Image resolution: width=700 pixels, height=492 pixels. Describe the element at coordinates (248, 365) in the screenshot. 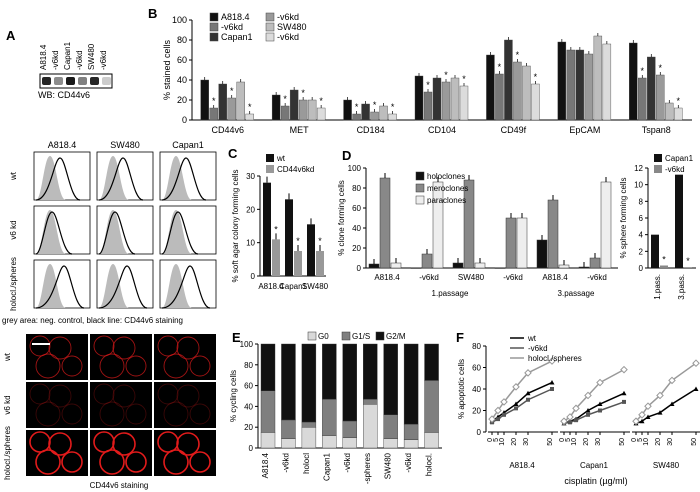

I see `y-tick-label: 80` at that location.